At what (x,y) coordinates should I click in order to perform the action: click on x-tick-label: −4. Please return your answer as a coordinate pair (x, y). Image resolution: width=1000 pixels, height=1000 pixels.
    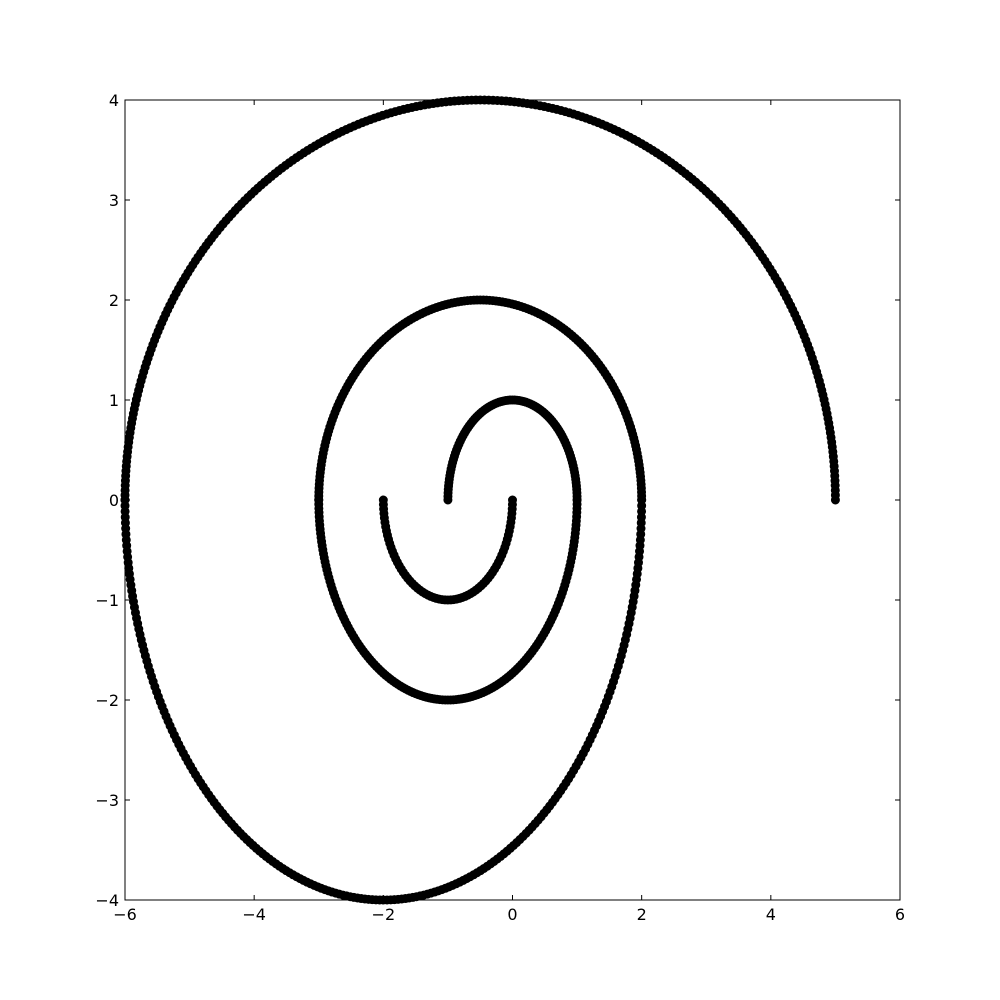
    Looking at the image, I should click on (254, 914).